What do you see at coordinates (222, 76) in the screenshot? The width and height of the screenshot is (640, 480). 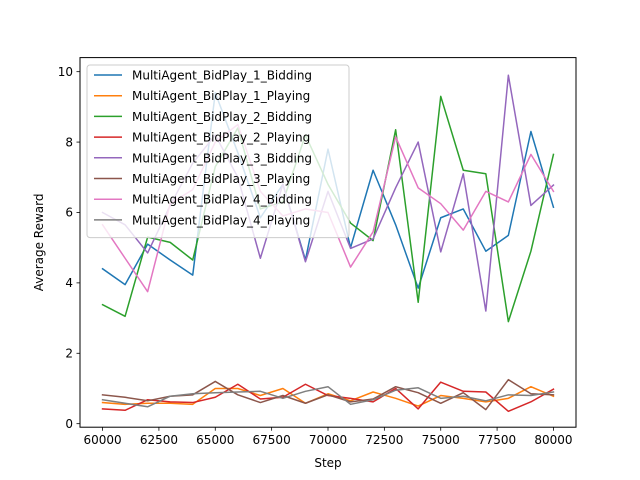 I see `legend-label-1: MultiAgent_BidPlay_1_Bidding` at bounding box center [222, 76].